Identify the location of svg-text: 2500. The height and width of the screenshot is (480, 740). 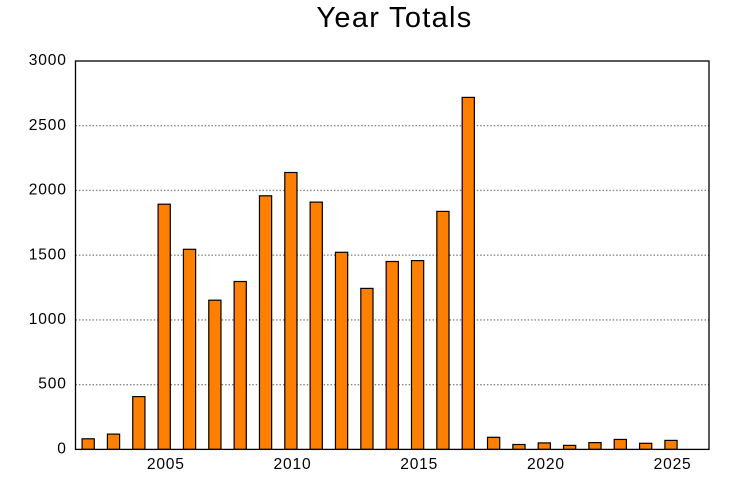
(48, 125).